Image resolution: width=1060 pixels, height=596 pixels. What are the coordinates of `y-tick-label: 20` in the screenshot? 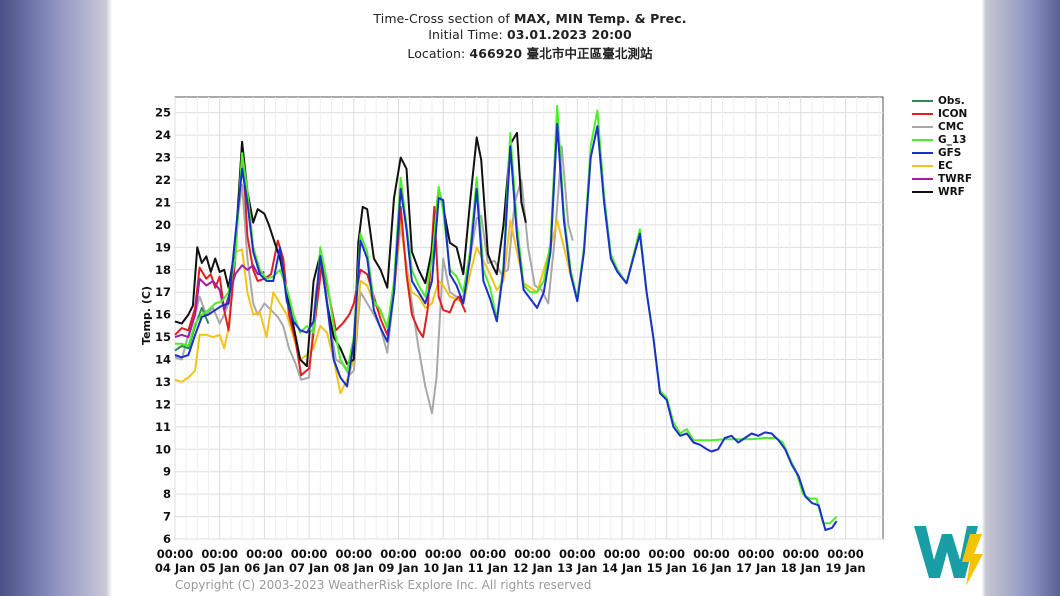 It's located at (163, 225).